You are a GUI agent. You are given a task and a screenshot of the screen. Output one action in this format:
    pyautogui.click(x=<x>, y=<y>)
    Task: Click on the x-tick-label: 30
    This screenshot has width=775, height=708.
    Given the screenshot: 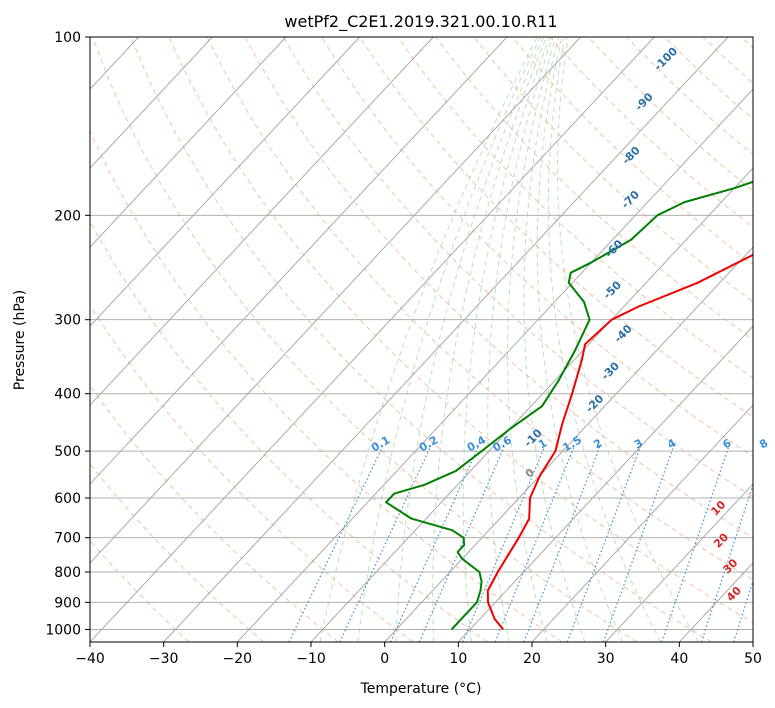 What is the action you would take?
    pyautogui.click(x=606, y=659)
    